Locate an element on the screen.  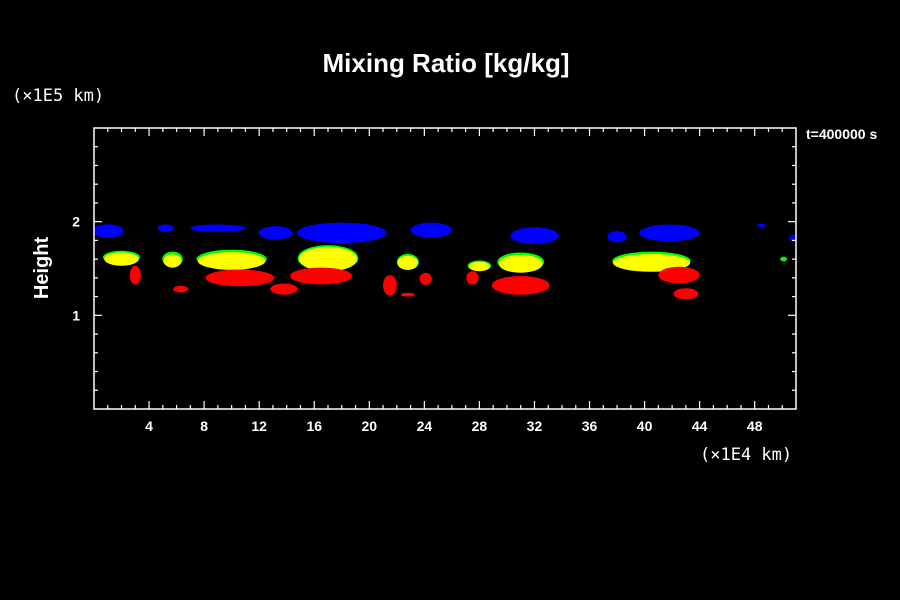
y-tick-label: 1 is located at coordinates (76, 315).